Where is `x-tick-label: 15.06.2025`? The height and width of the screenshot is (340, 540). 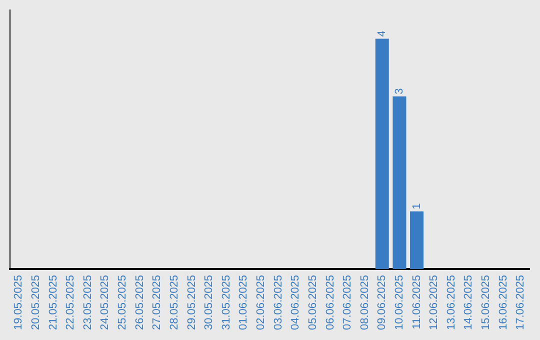
x-tick-label: 15.06.2025 is located at coordinates (486, 302).